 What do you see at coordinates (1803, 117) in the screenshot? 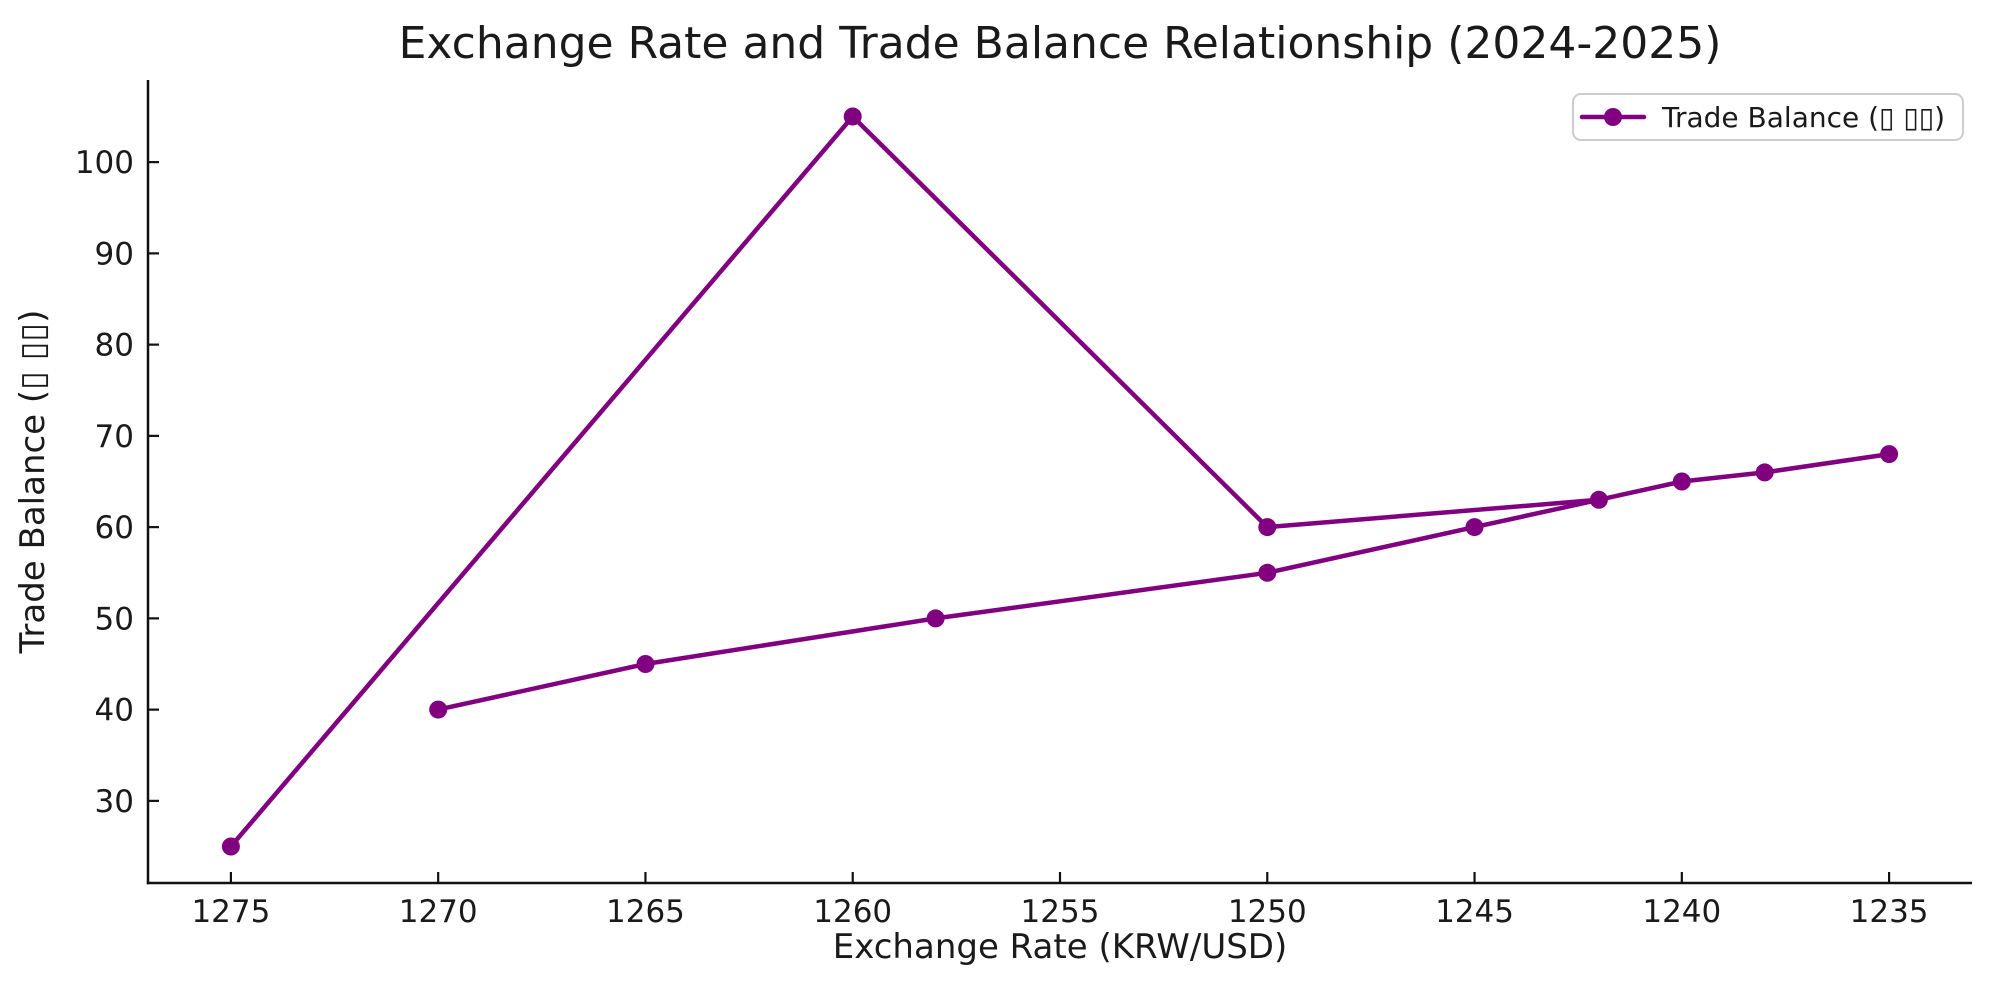
I see `legend-label: Trade Balance (▯ ▯▯)` at bounding box center [1803, 117].